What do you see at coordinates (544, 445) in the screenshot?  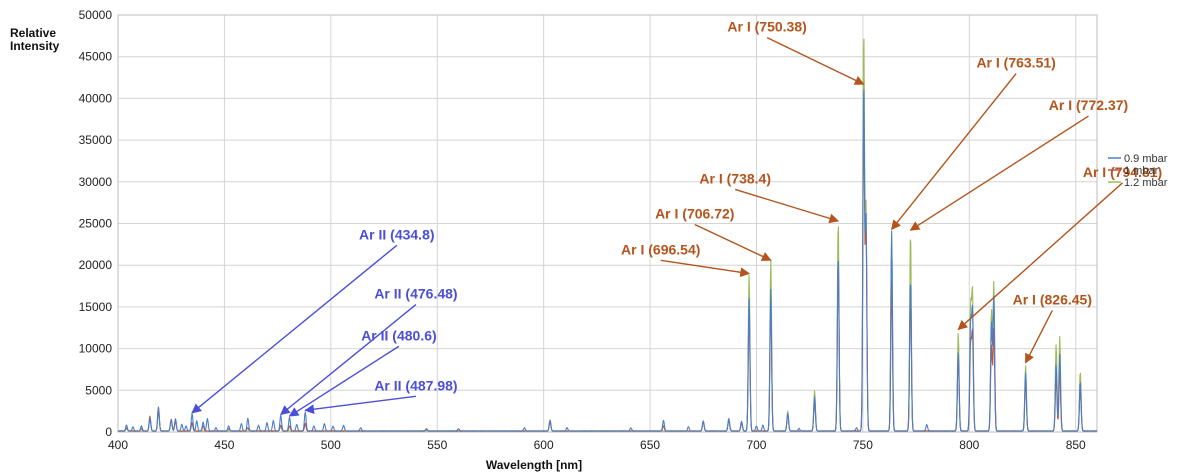 I see `x-tick-label: 600` at bounding box center [544, 445].